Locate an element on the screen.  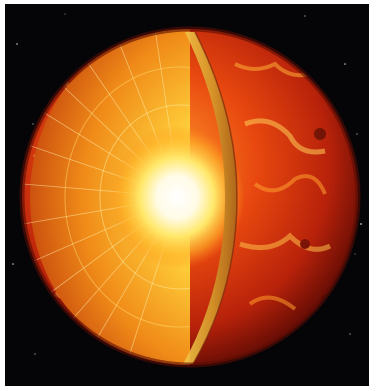
cut-face is located at coordinates (210, 198).